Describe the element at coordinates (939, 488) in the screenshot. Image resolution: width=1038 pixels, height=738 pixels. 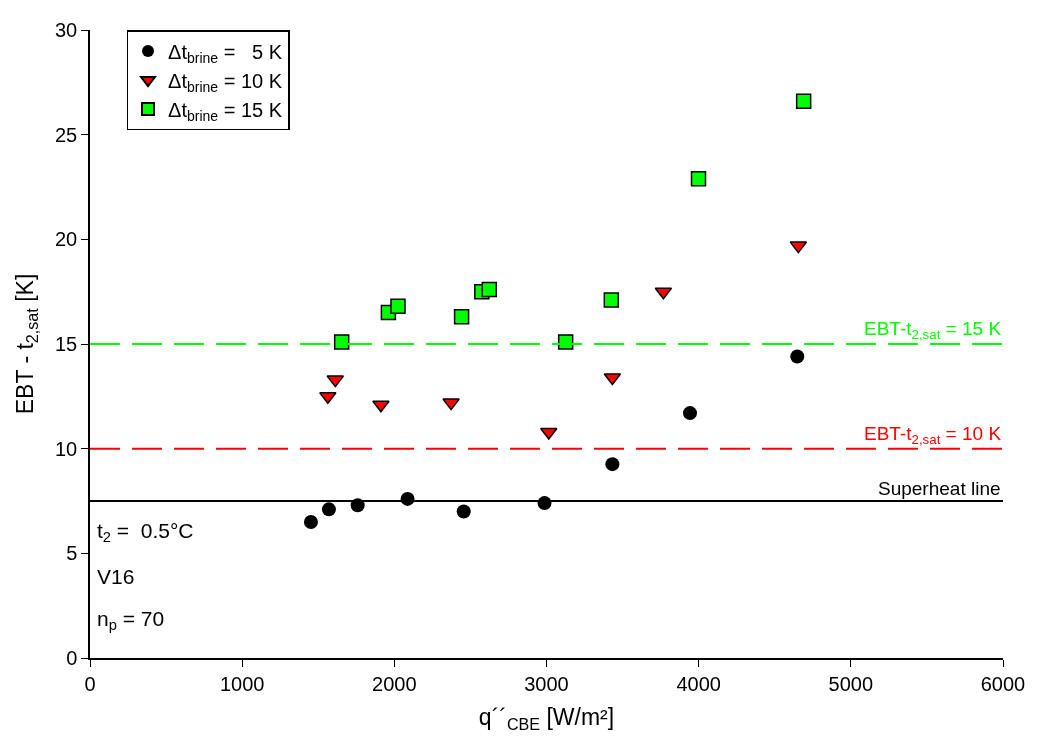
I see `ref-line-label: Superheat line` at that location.